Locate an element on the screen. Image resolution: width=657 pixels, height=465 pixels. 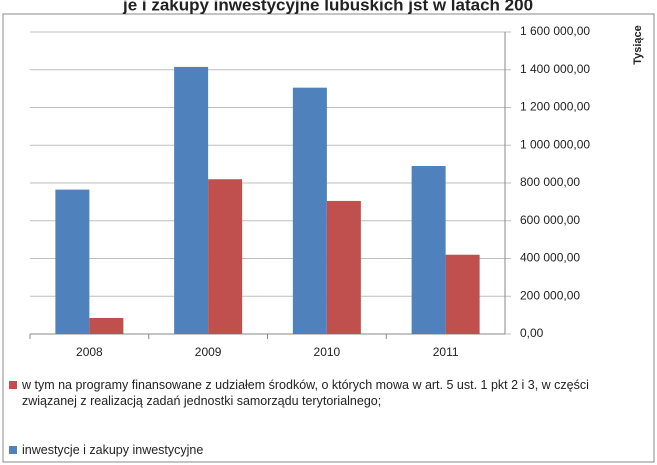
x-tick-label: 2010 is located at coordinates (327, 352).